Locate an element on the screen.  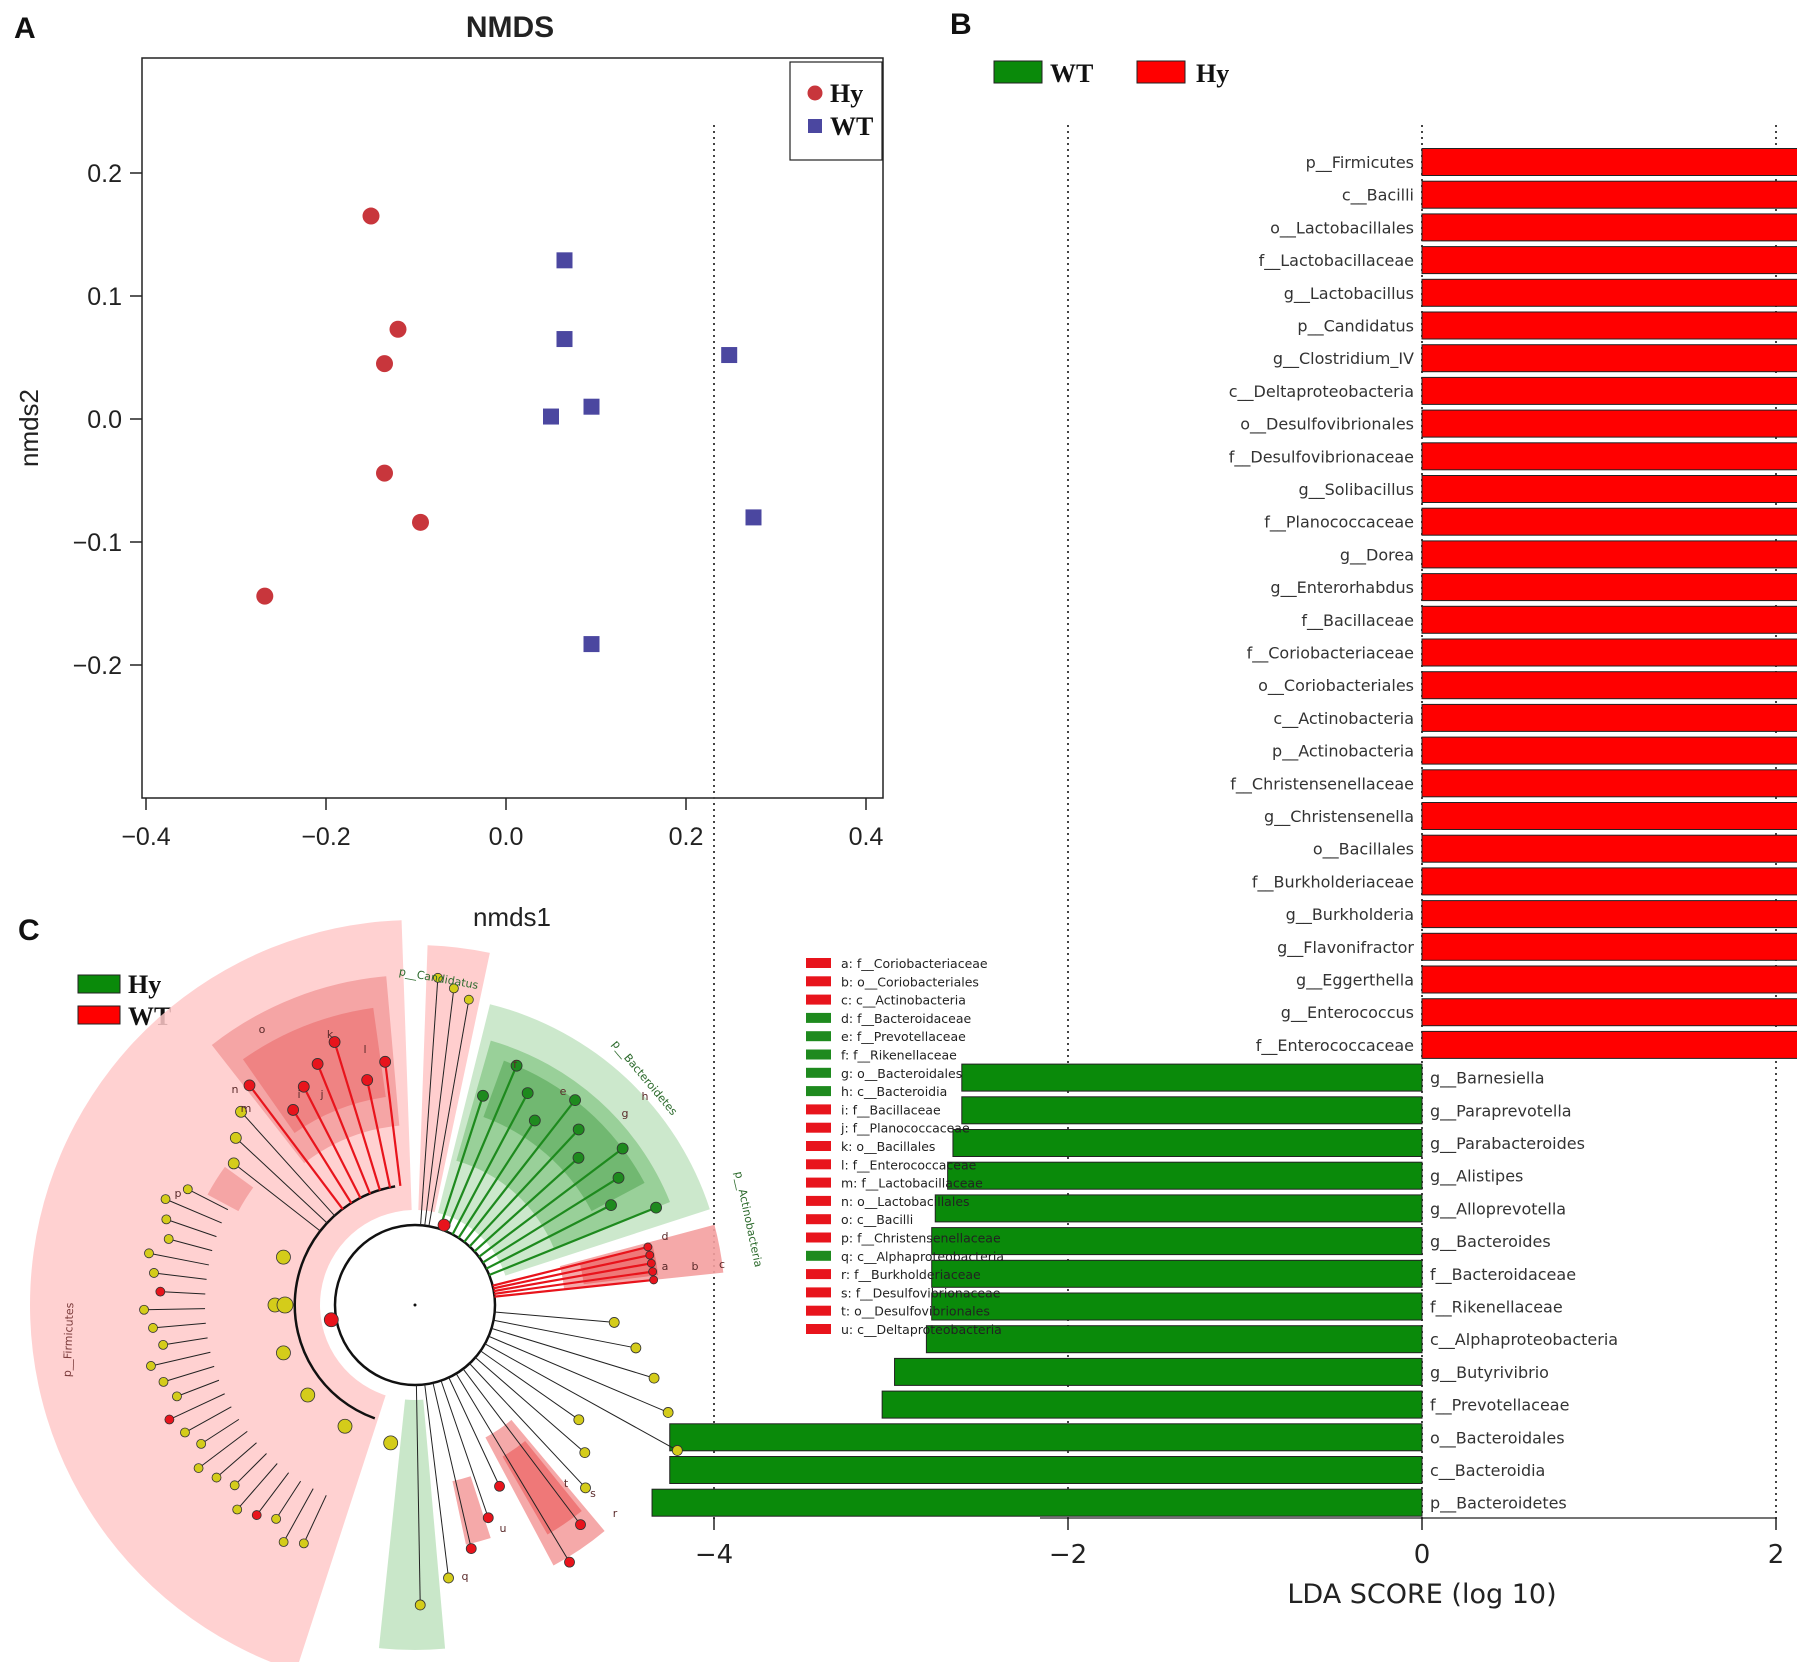
clado-node-letter: m is located at coordinates (246, 1108).